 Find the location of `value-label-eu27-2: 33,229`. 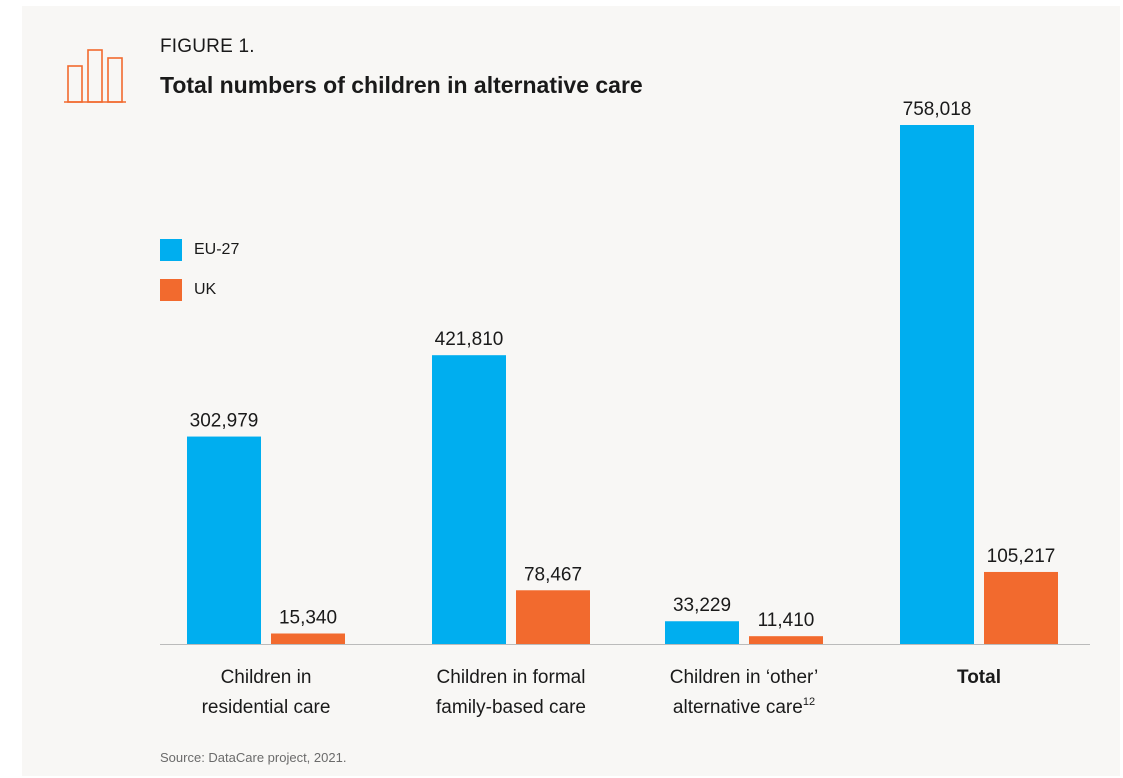

value-label-eu27-2: 33,229 is located at coordinates (702, 605).